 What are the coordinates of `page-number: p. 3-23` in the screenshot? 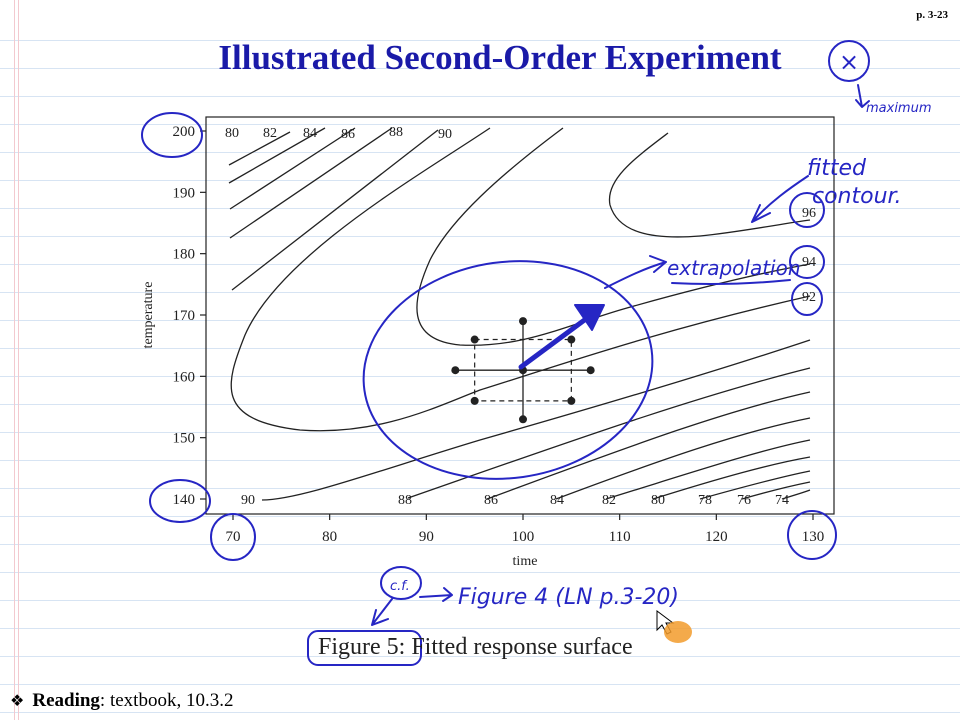 It's located at (932, 15).